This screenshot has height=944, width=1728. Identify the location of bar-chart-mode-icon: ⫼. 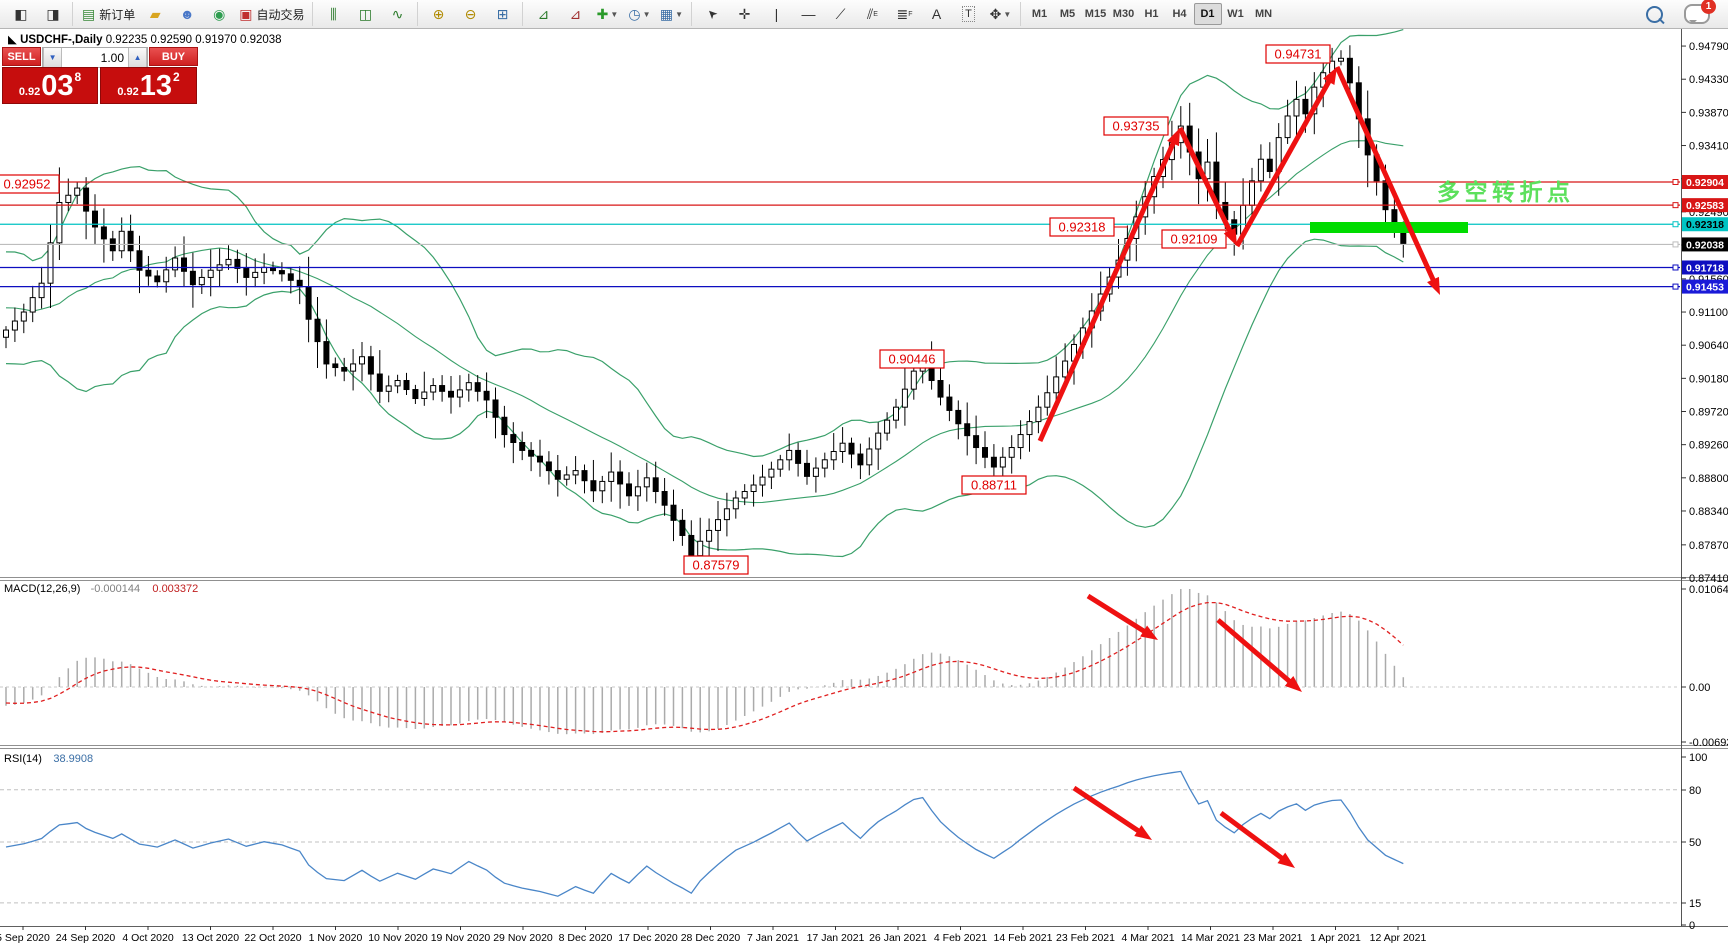
(334, 14).